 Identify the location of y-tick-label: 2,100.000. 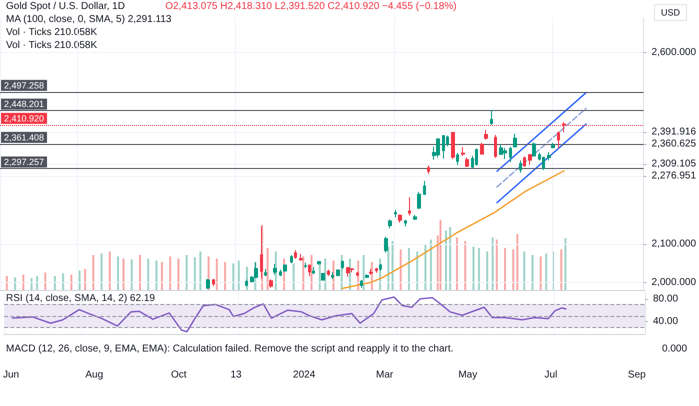
(674, 244).